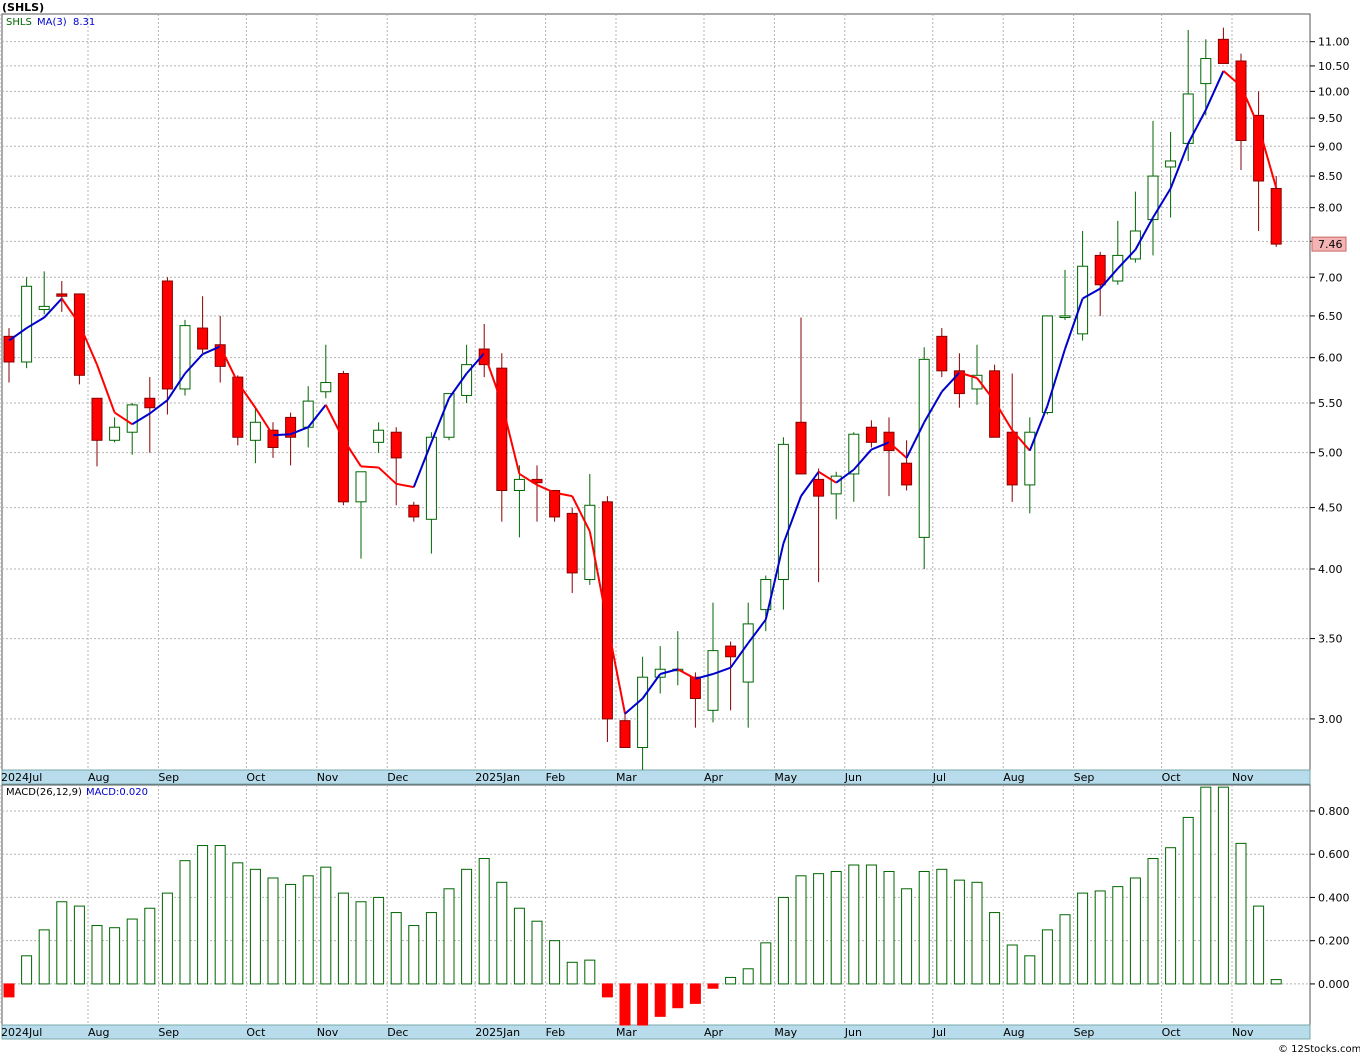 This screenshot has height=1056, width=1360. Describe the element at coordinates (256, 777) in the screenshot. I see `x-tick-label: Oct` at that location.